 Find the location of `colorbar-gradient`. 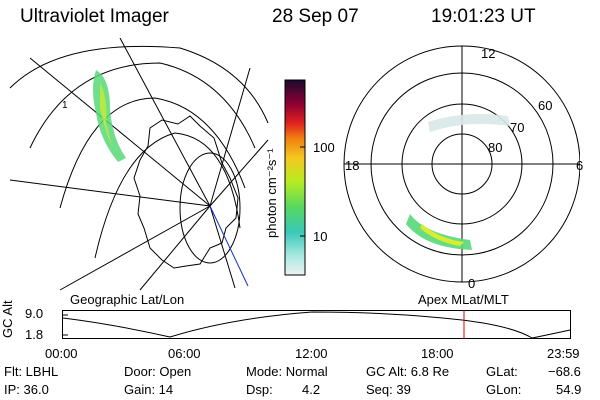

colorbar-gradient is located at coordinates (295, 177).